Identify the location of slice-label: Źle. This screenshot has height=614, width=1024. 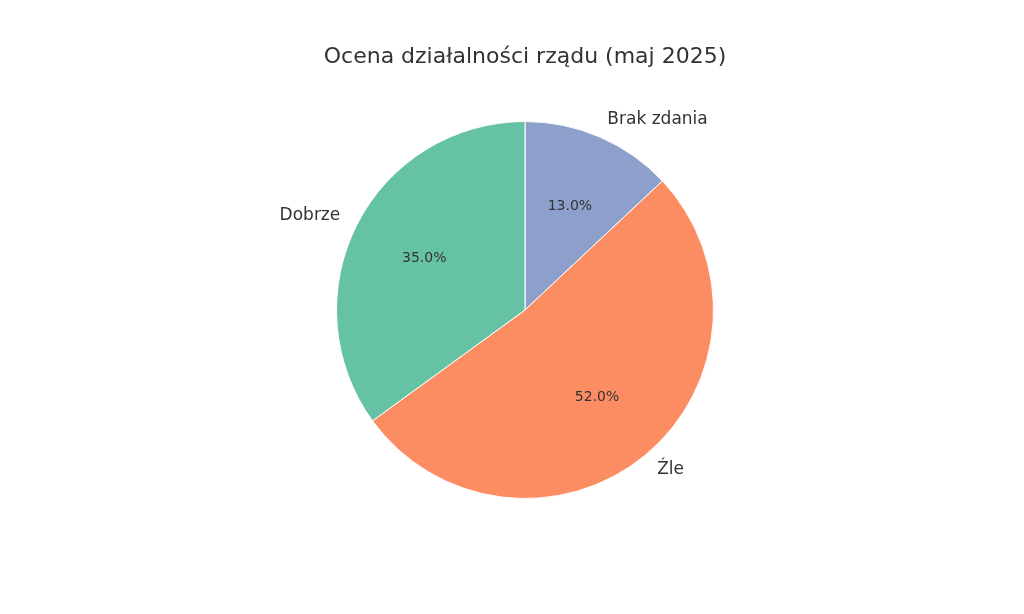
(670, 468).